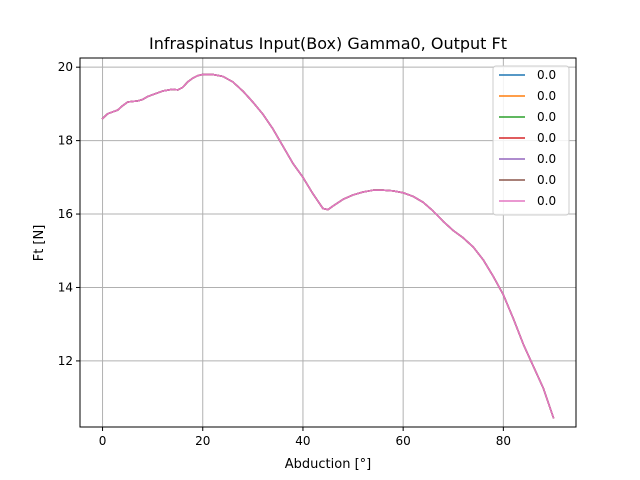  Describe the element at coordinates (65, 287) in the screenshot. I see `y-tick-label: 14` at that location.